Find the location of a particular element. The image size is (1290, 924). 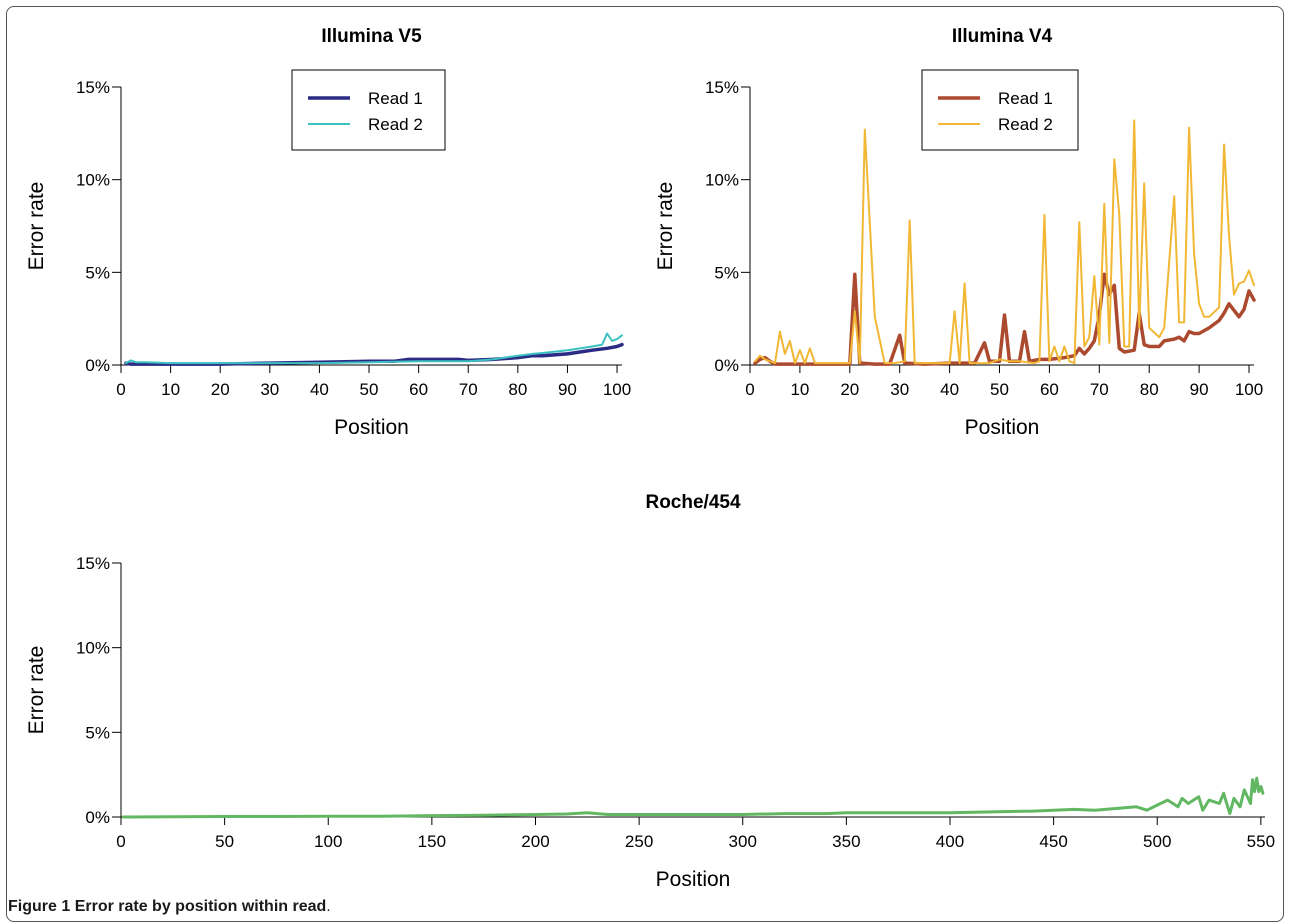

chart-title: Illumina V5 is located at coordinates (371, 36).